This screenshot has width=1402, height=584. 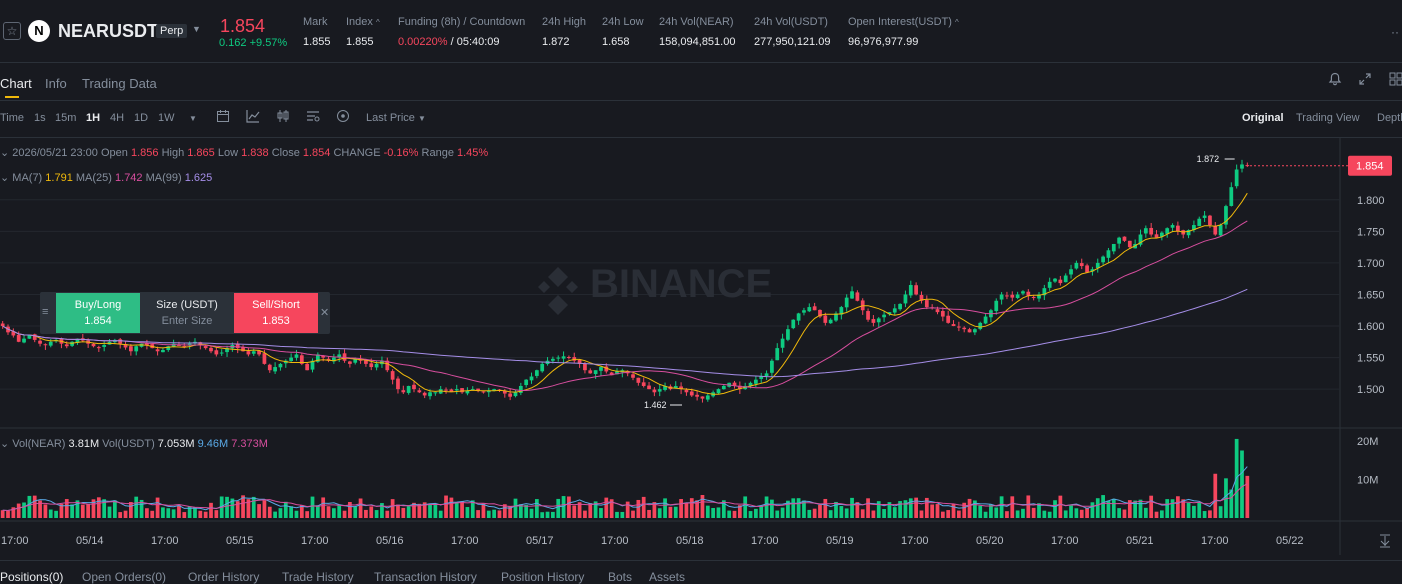 I want to click on tab-assets: Assets, so click(x=667, y=577).